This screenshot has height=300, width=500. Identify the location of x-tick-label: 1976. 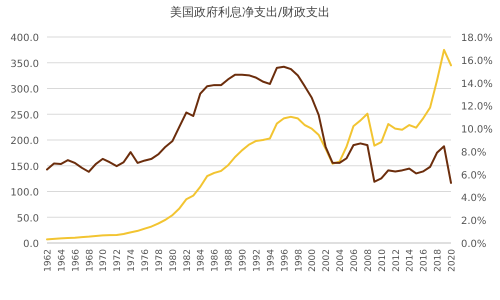
(146, 260).